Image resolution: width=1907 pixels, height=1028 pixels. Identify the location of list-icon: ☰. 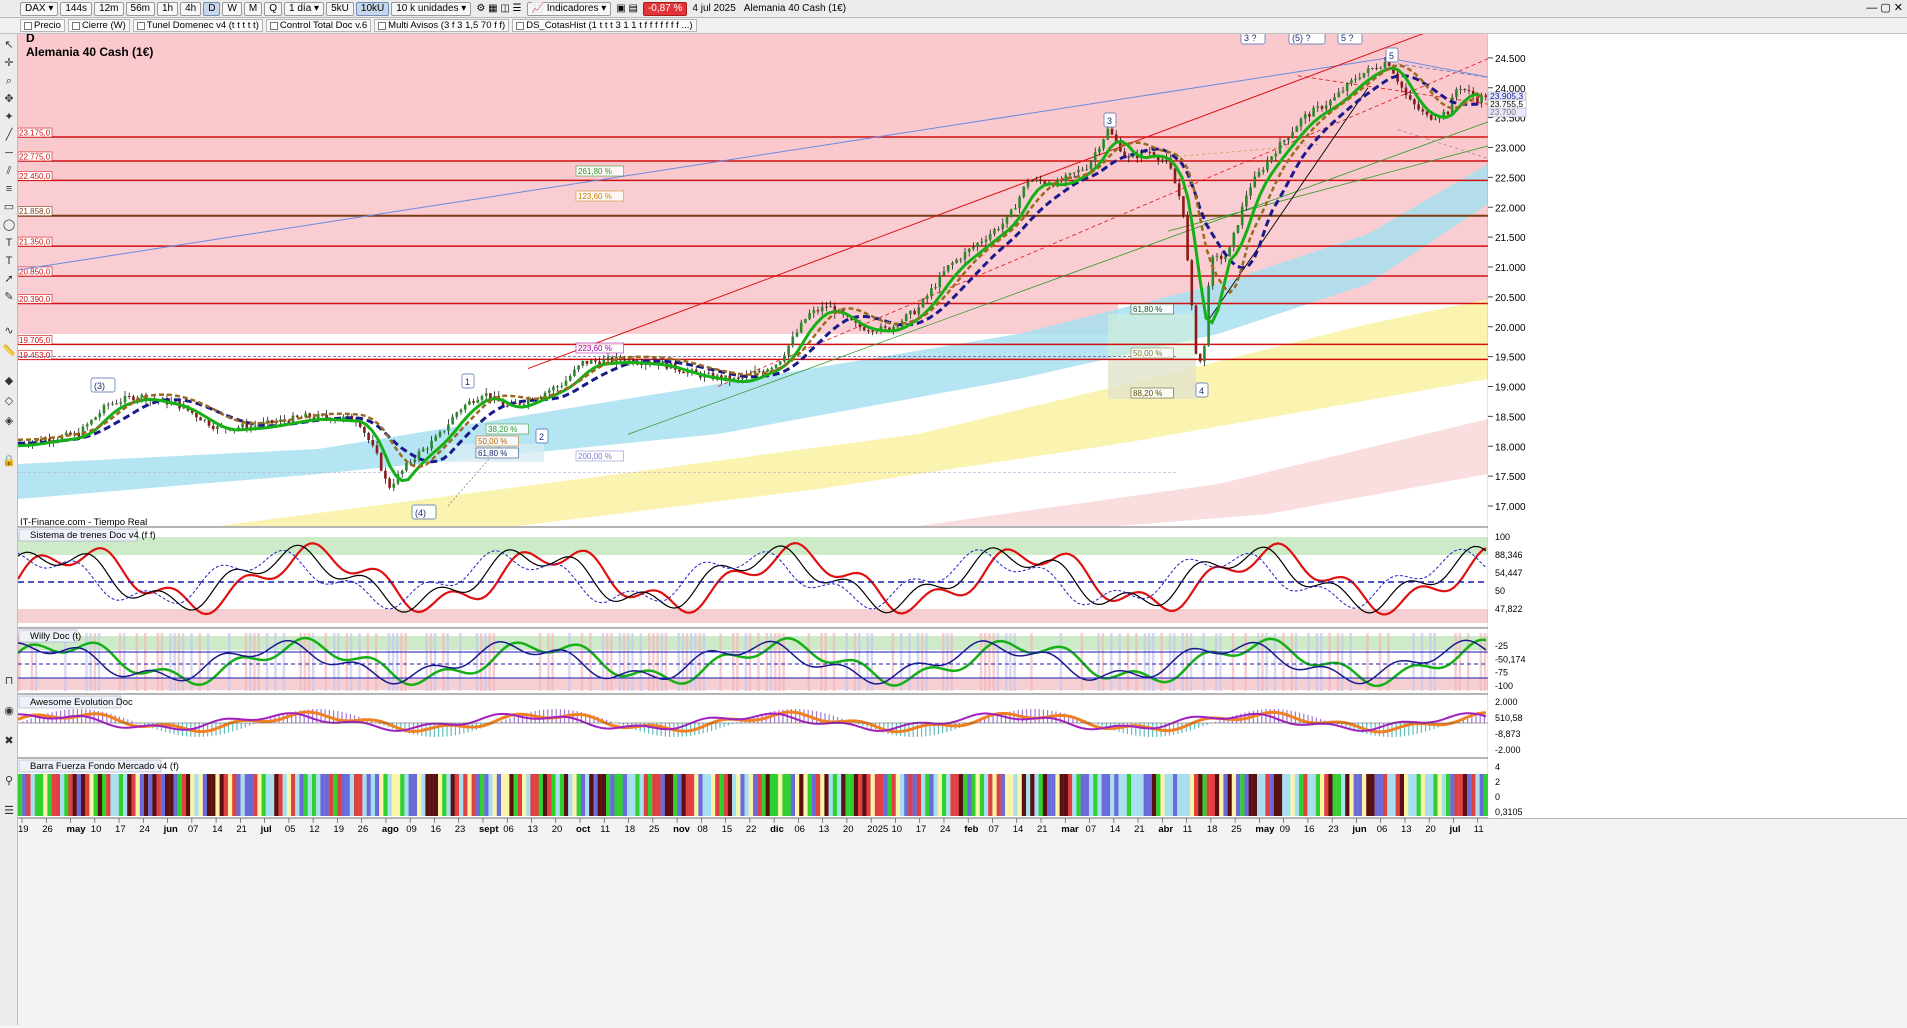
(9, 811).